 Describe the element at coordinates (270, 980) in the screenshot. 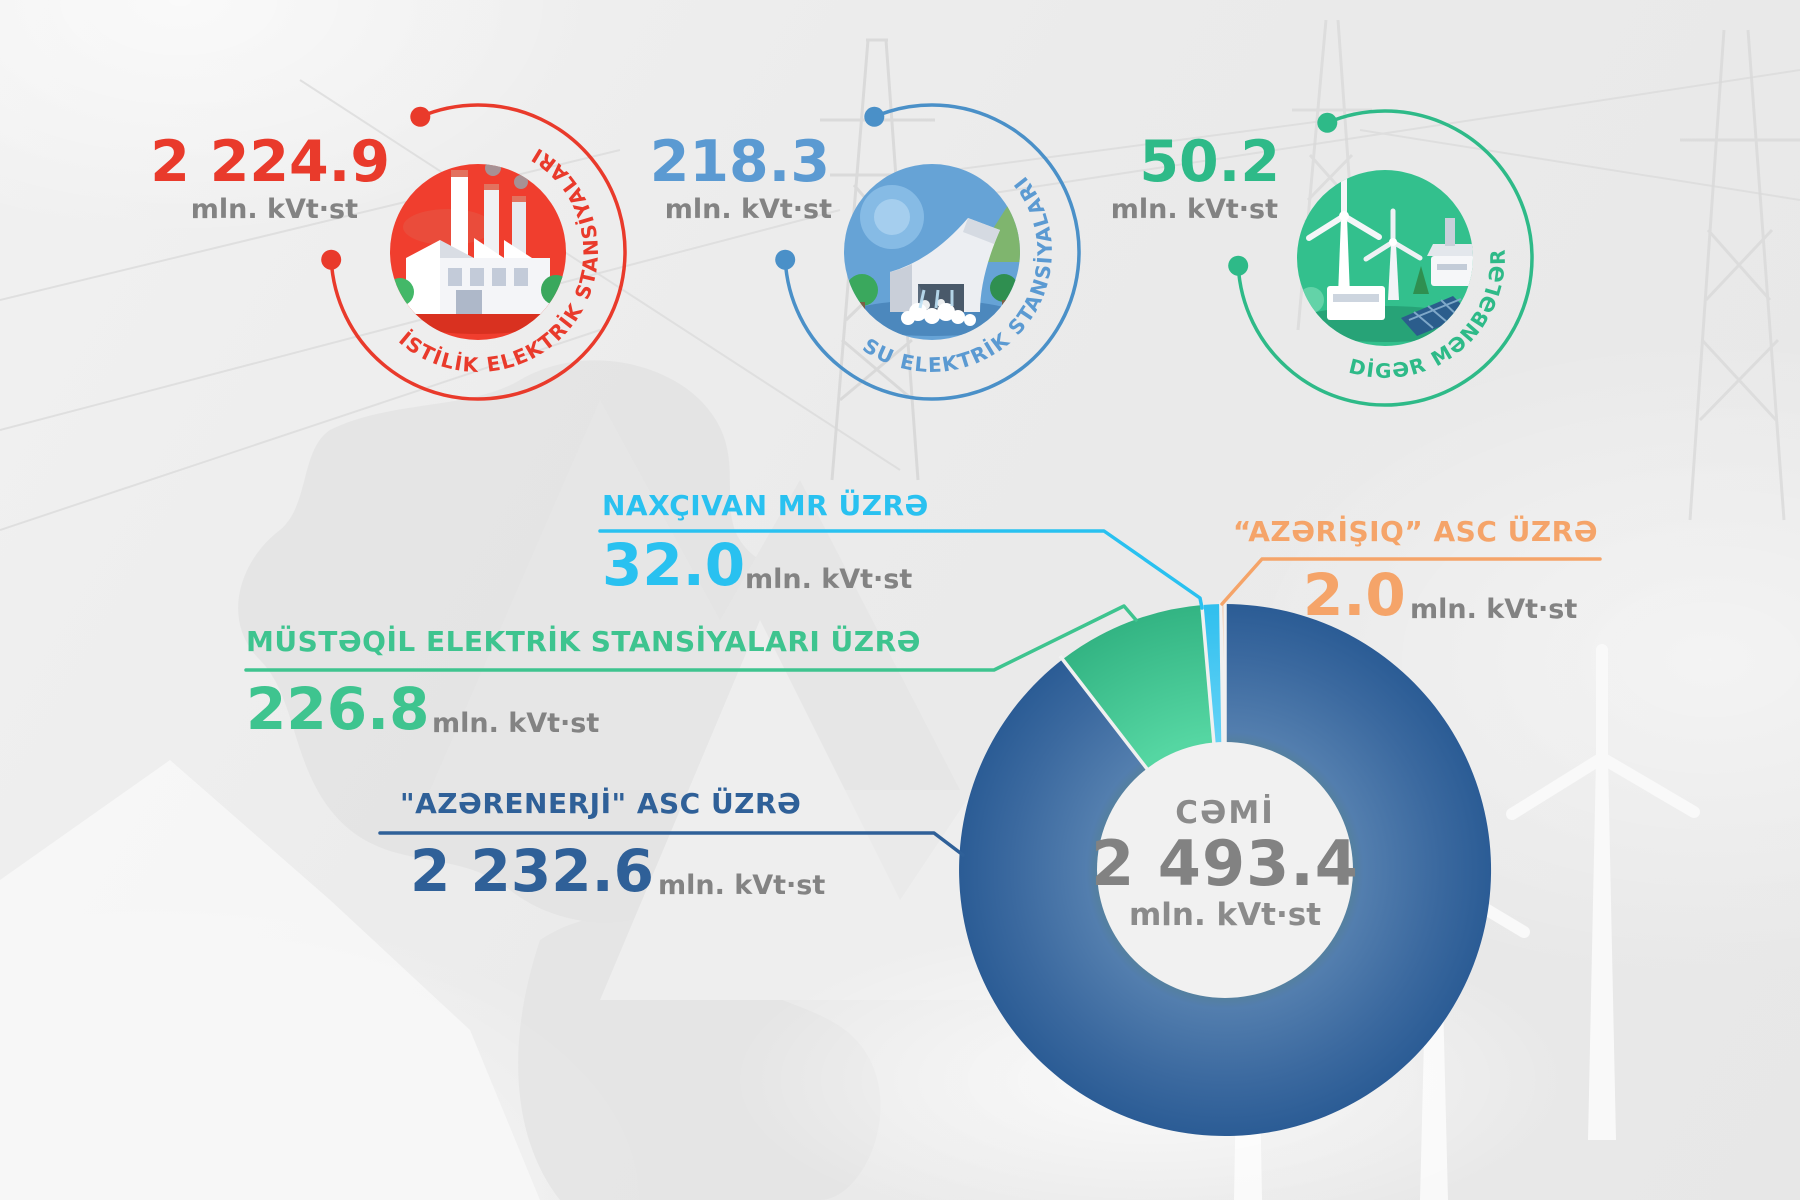

I see `snow-slope-watermark` at that location.